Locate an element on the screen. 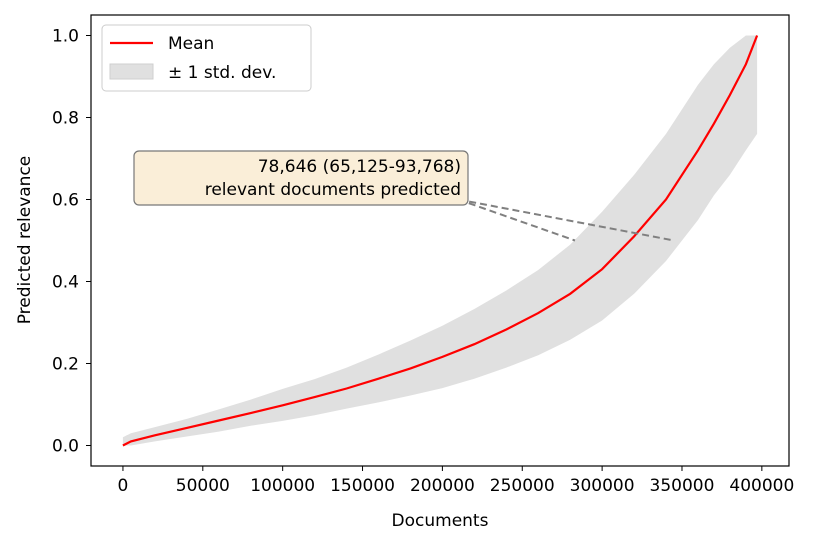 This screenshot has width=817, height=545. y-tick-label: 0.4 is located at coordinates (65, 283).